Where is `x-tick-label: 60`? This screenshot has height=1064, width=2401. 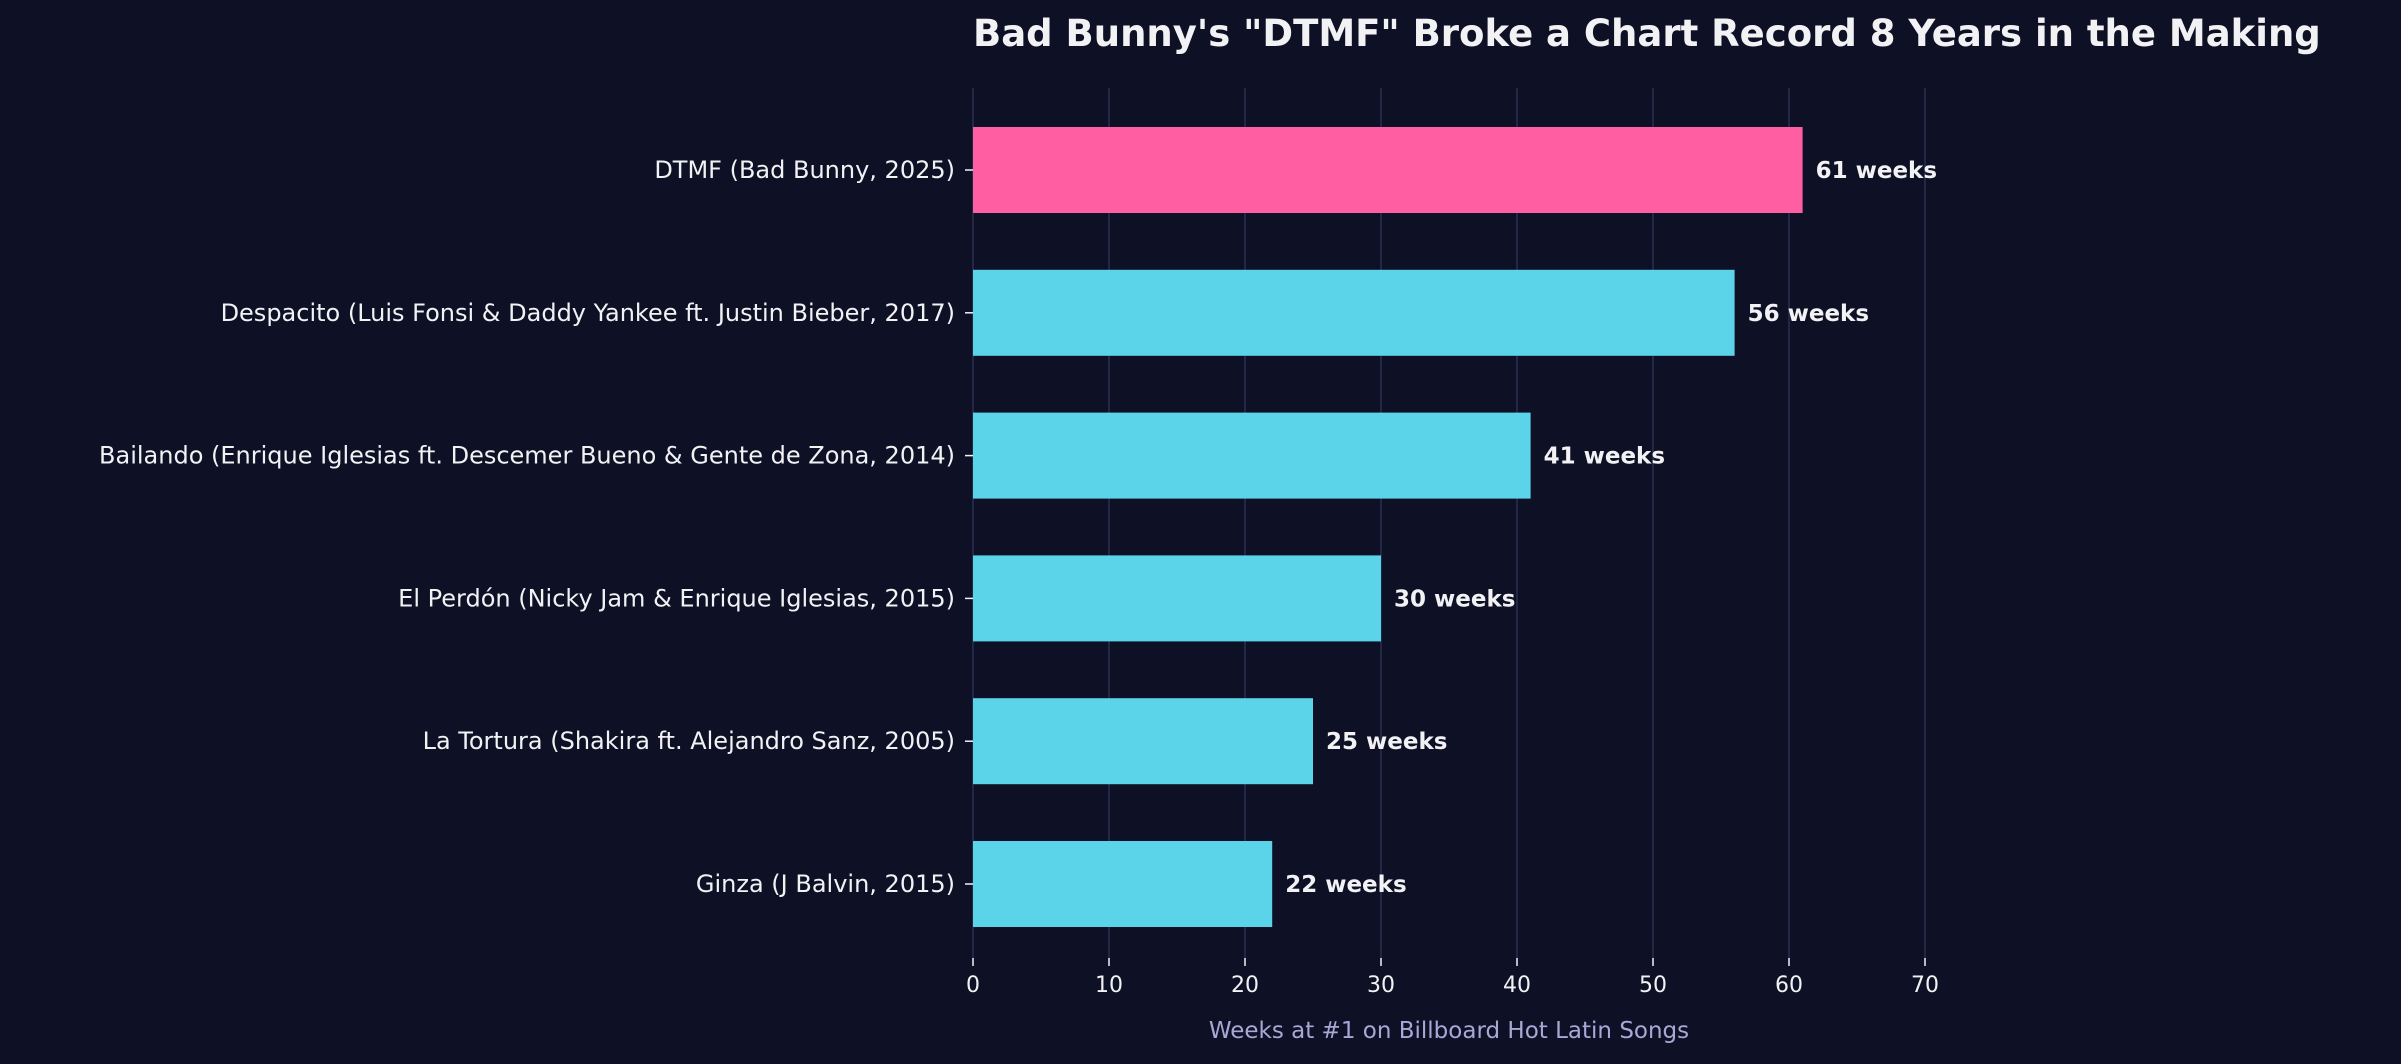
x-tick-label: 60 is located at coordinates (1789, 985).